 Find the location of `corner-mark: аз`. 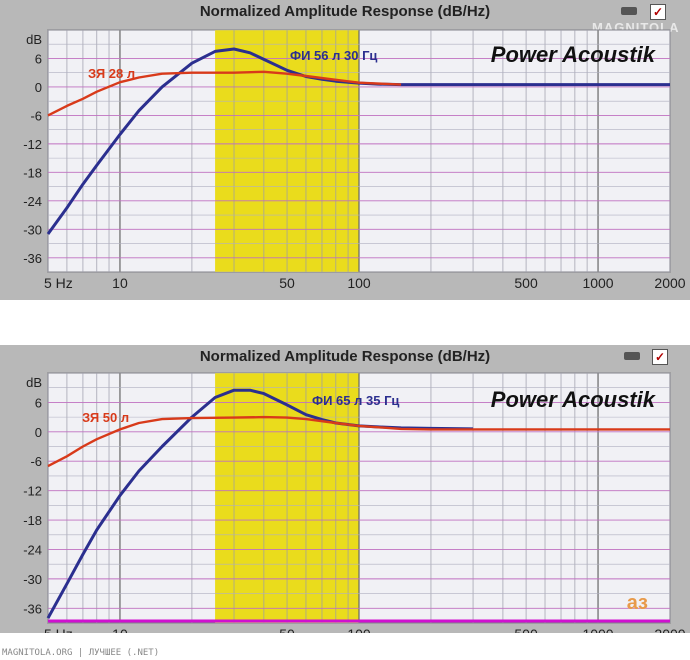

corner-mark: аз is located at coordinates (637, 603).